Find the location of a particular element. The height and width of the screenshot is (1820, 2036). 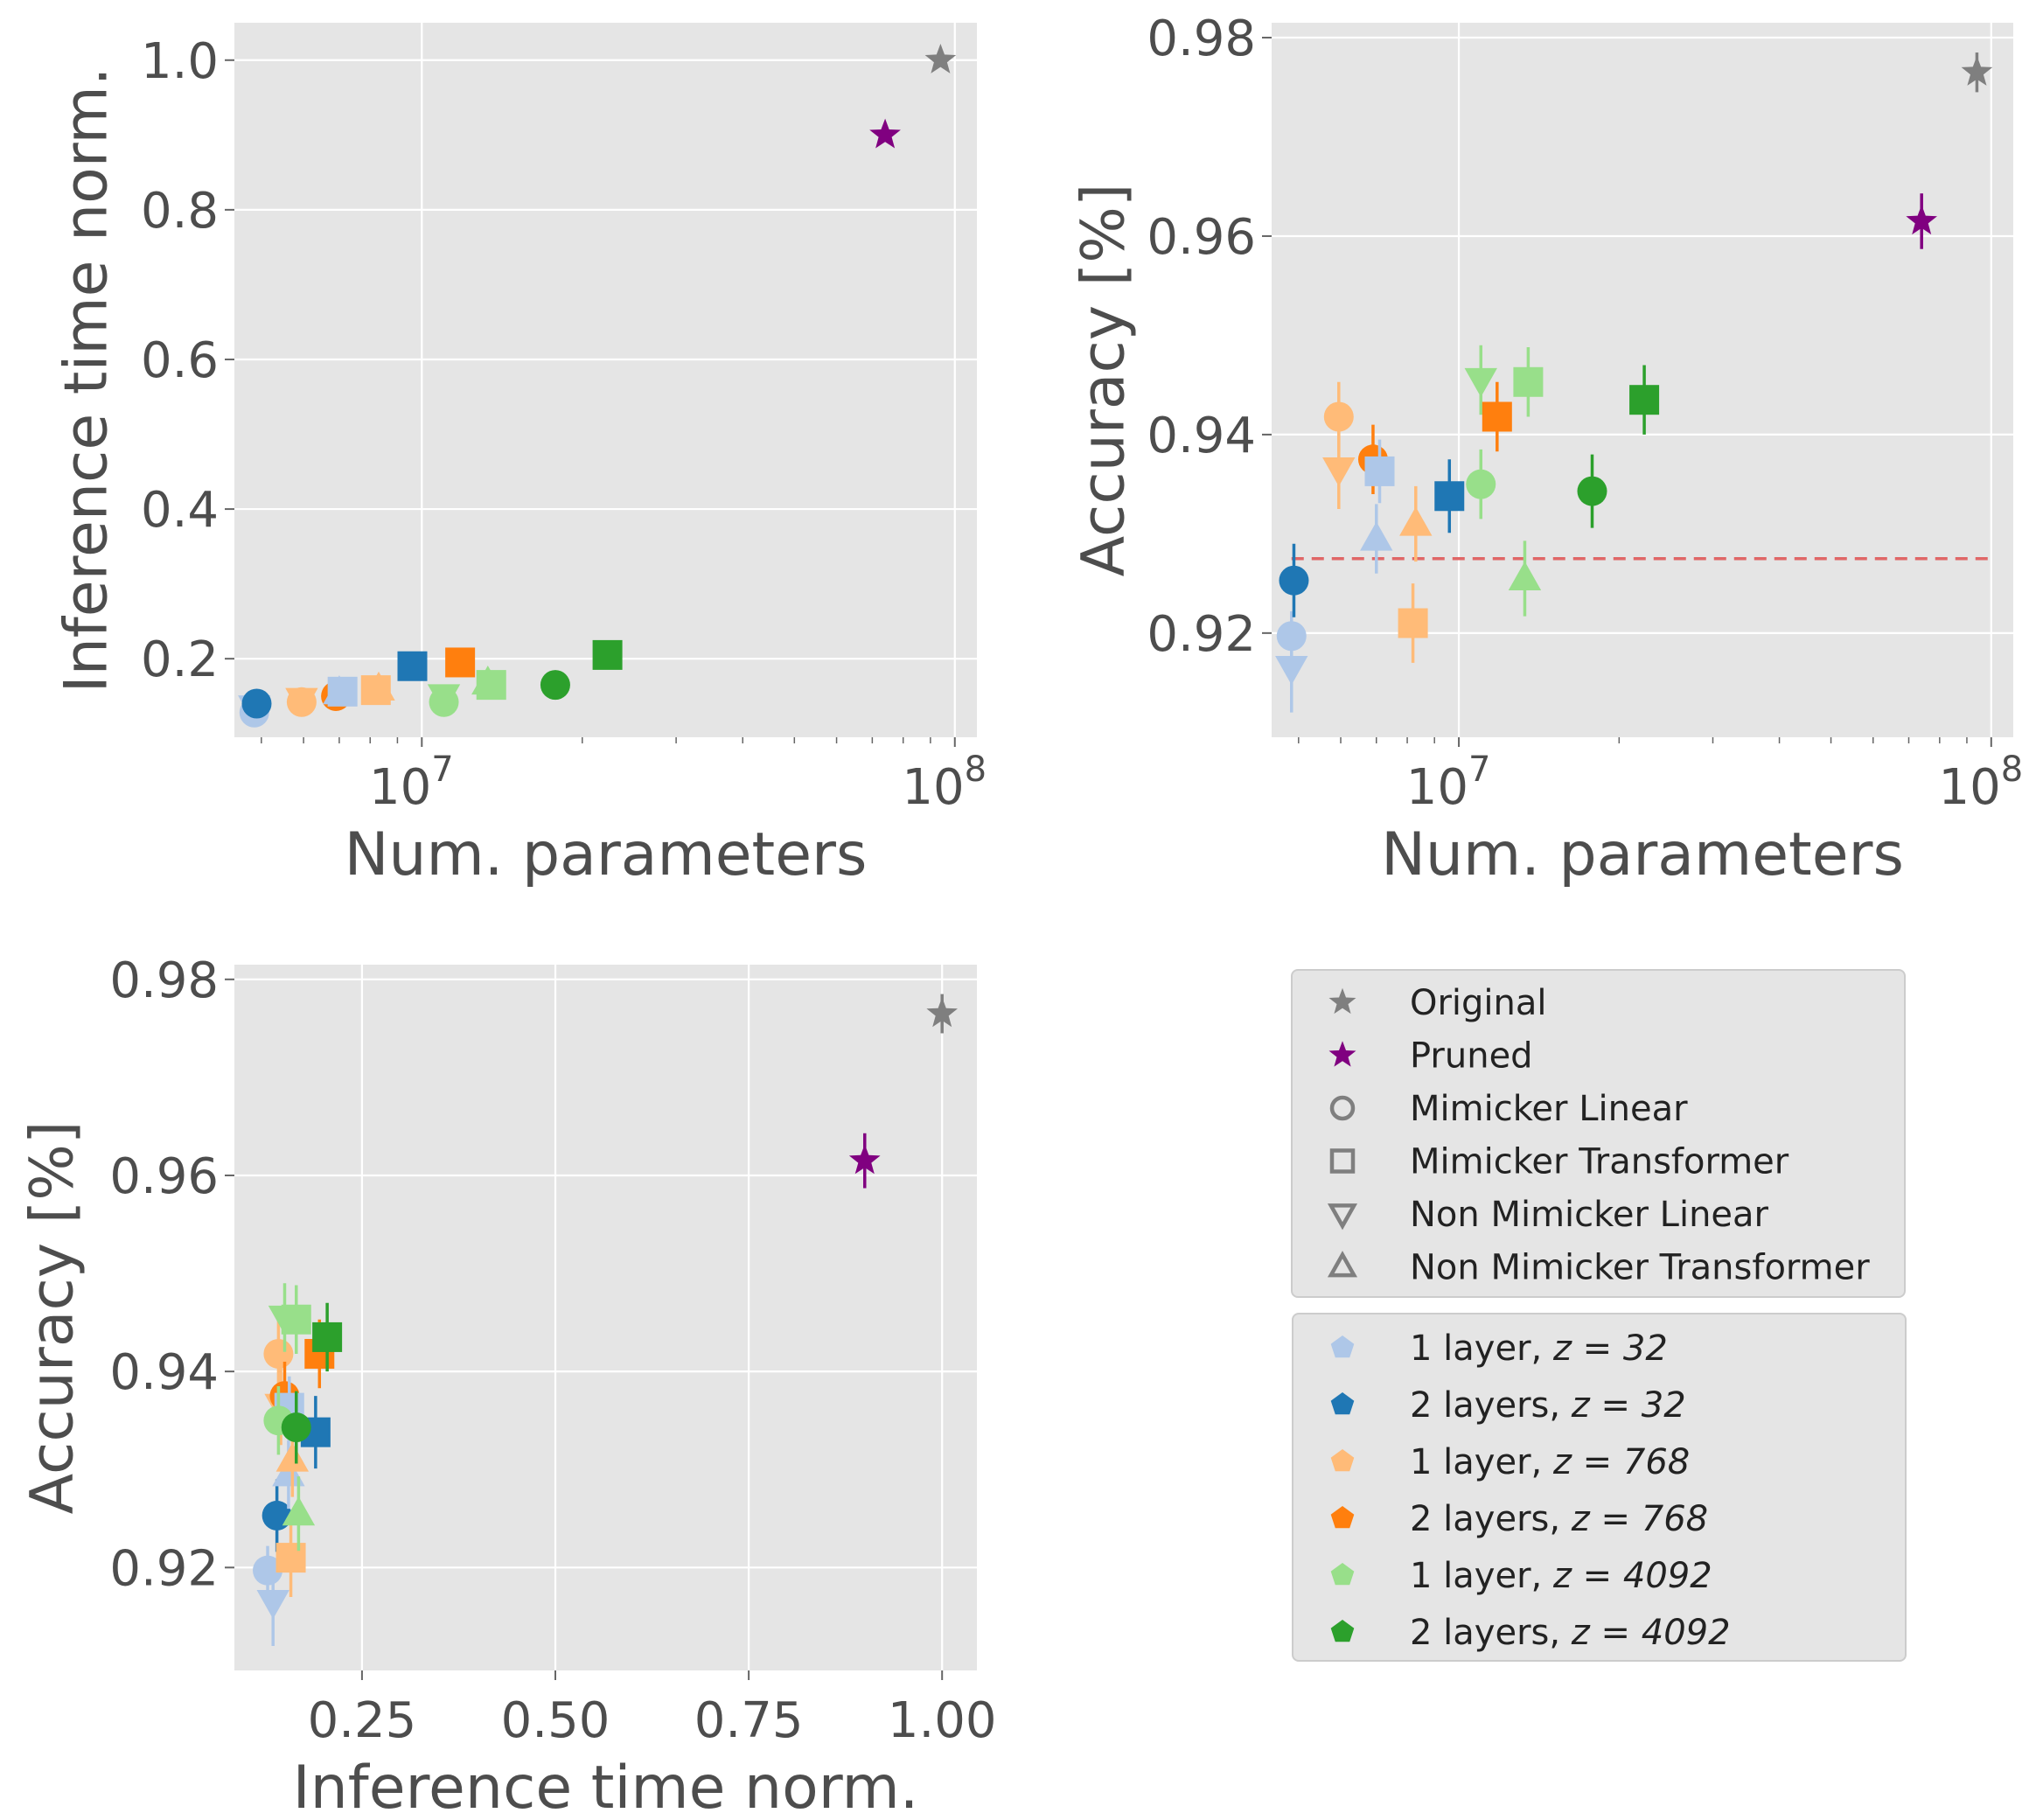

legend-math: z = 768 is located at coordinates (1639, 1519).